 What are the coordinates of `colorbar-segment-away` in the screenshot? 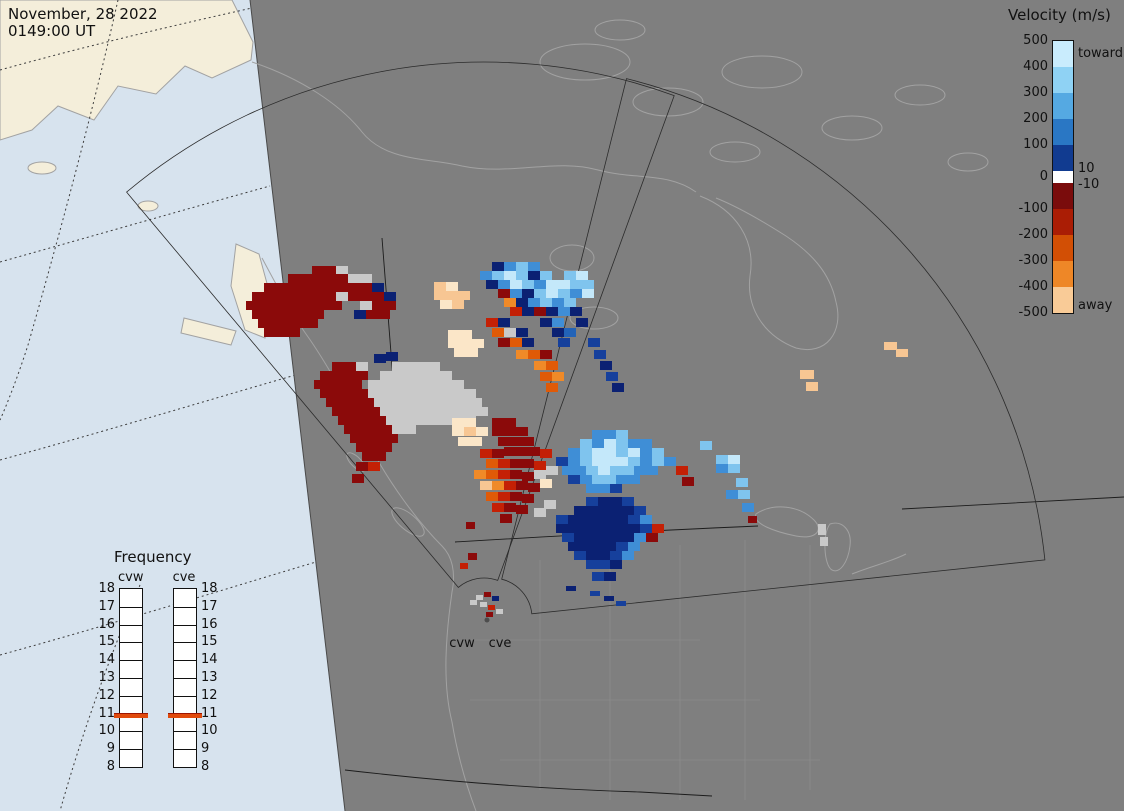 It's located at (1063, 222).